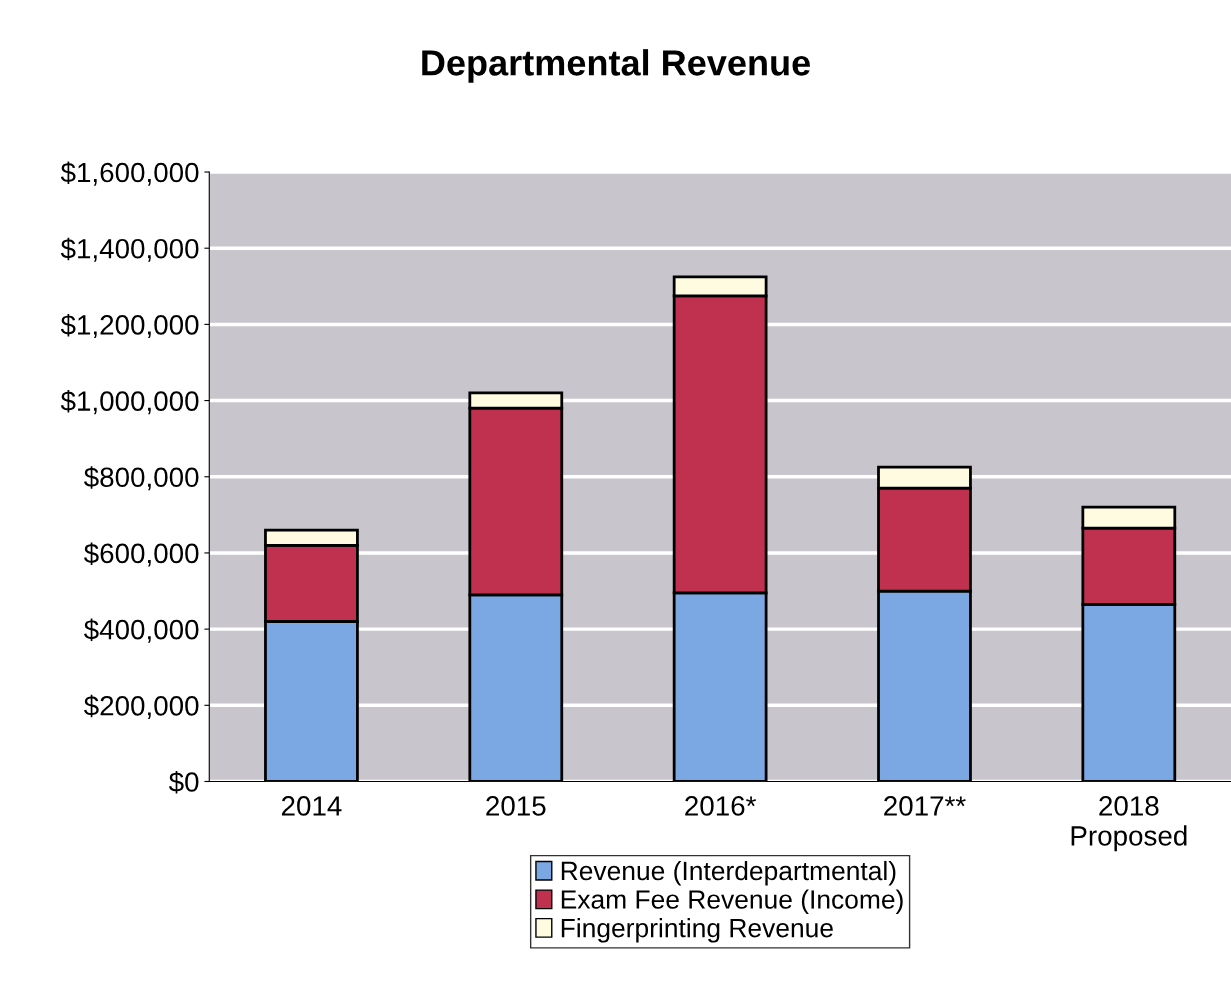 This screenshot has height=983, width=1231. What do you see at coordinates (129, 326) in the screenshot?
I see `y-tick-label: $1,200,000` at bounding box center [129, 326].